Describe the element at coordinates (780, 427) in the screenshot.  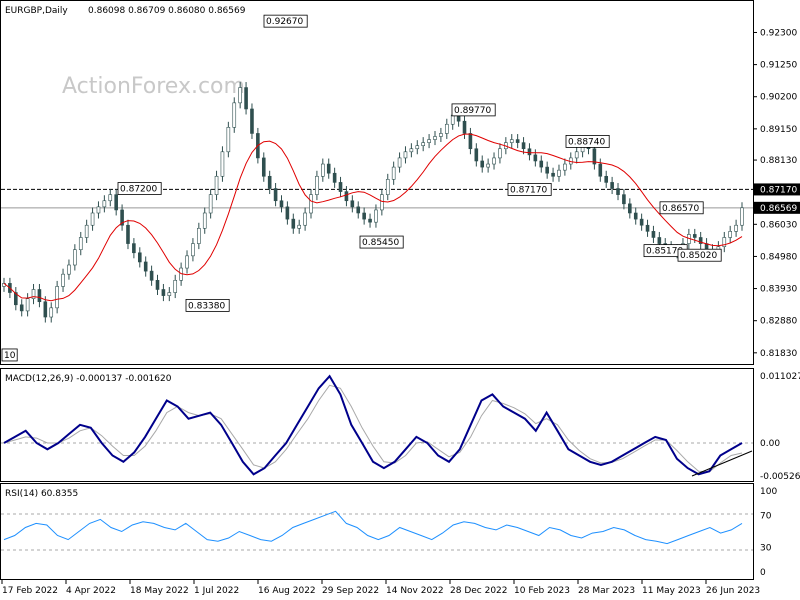
I see `macd-axis: 0.011027 0.00 -0.005267` at that location.